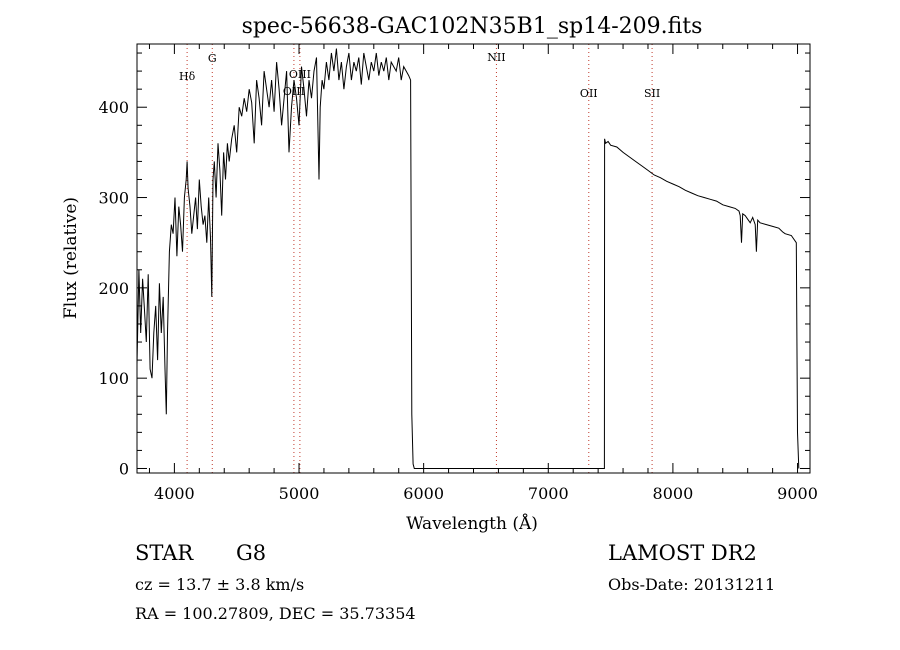 The height and width of the screenshot is (650, 900). Describe the element at coordinates (174, 493) in the screenshot. I see `x-tick-label: 4000` at that location.